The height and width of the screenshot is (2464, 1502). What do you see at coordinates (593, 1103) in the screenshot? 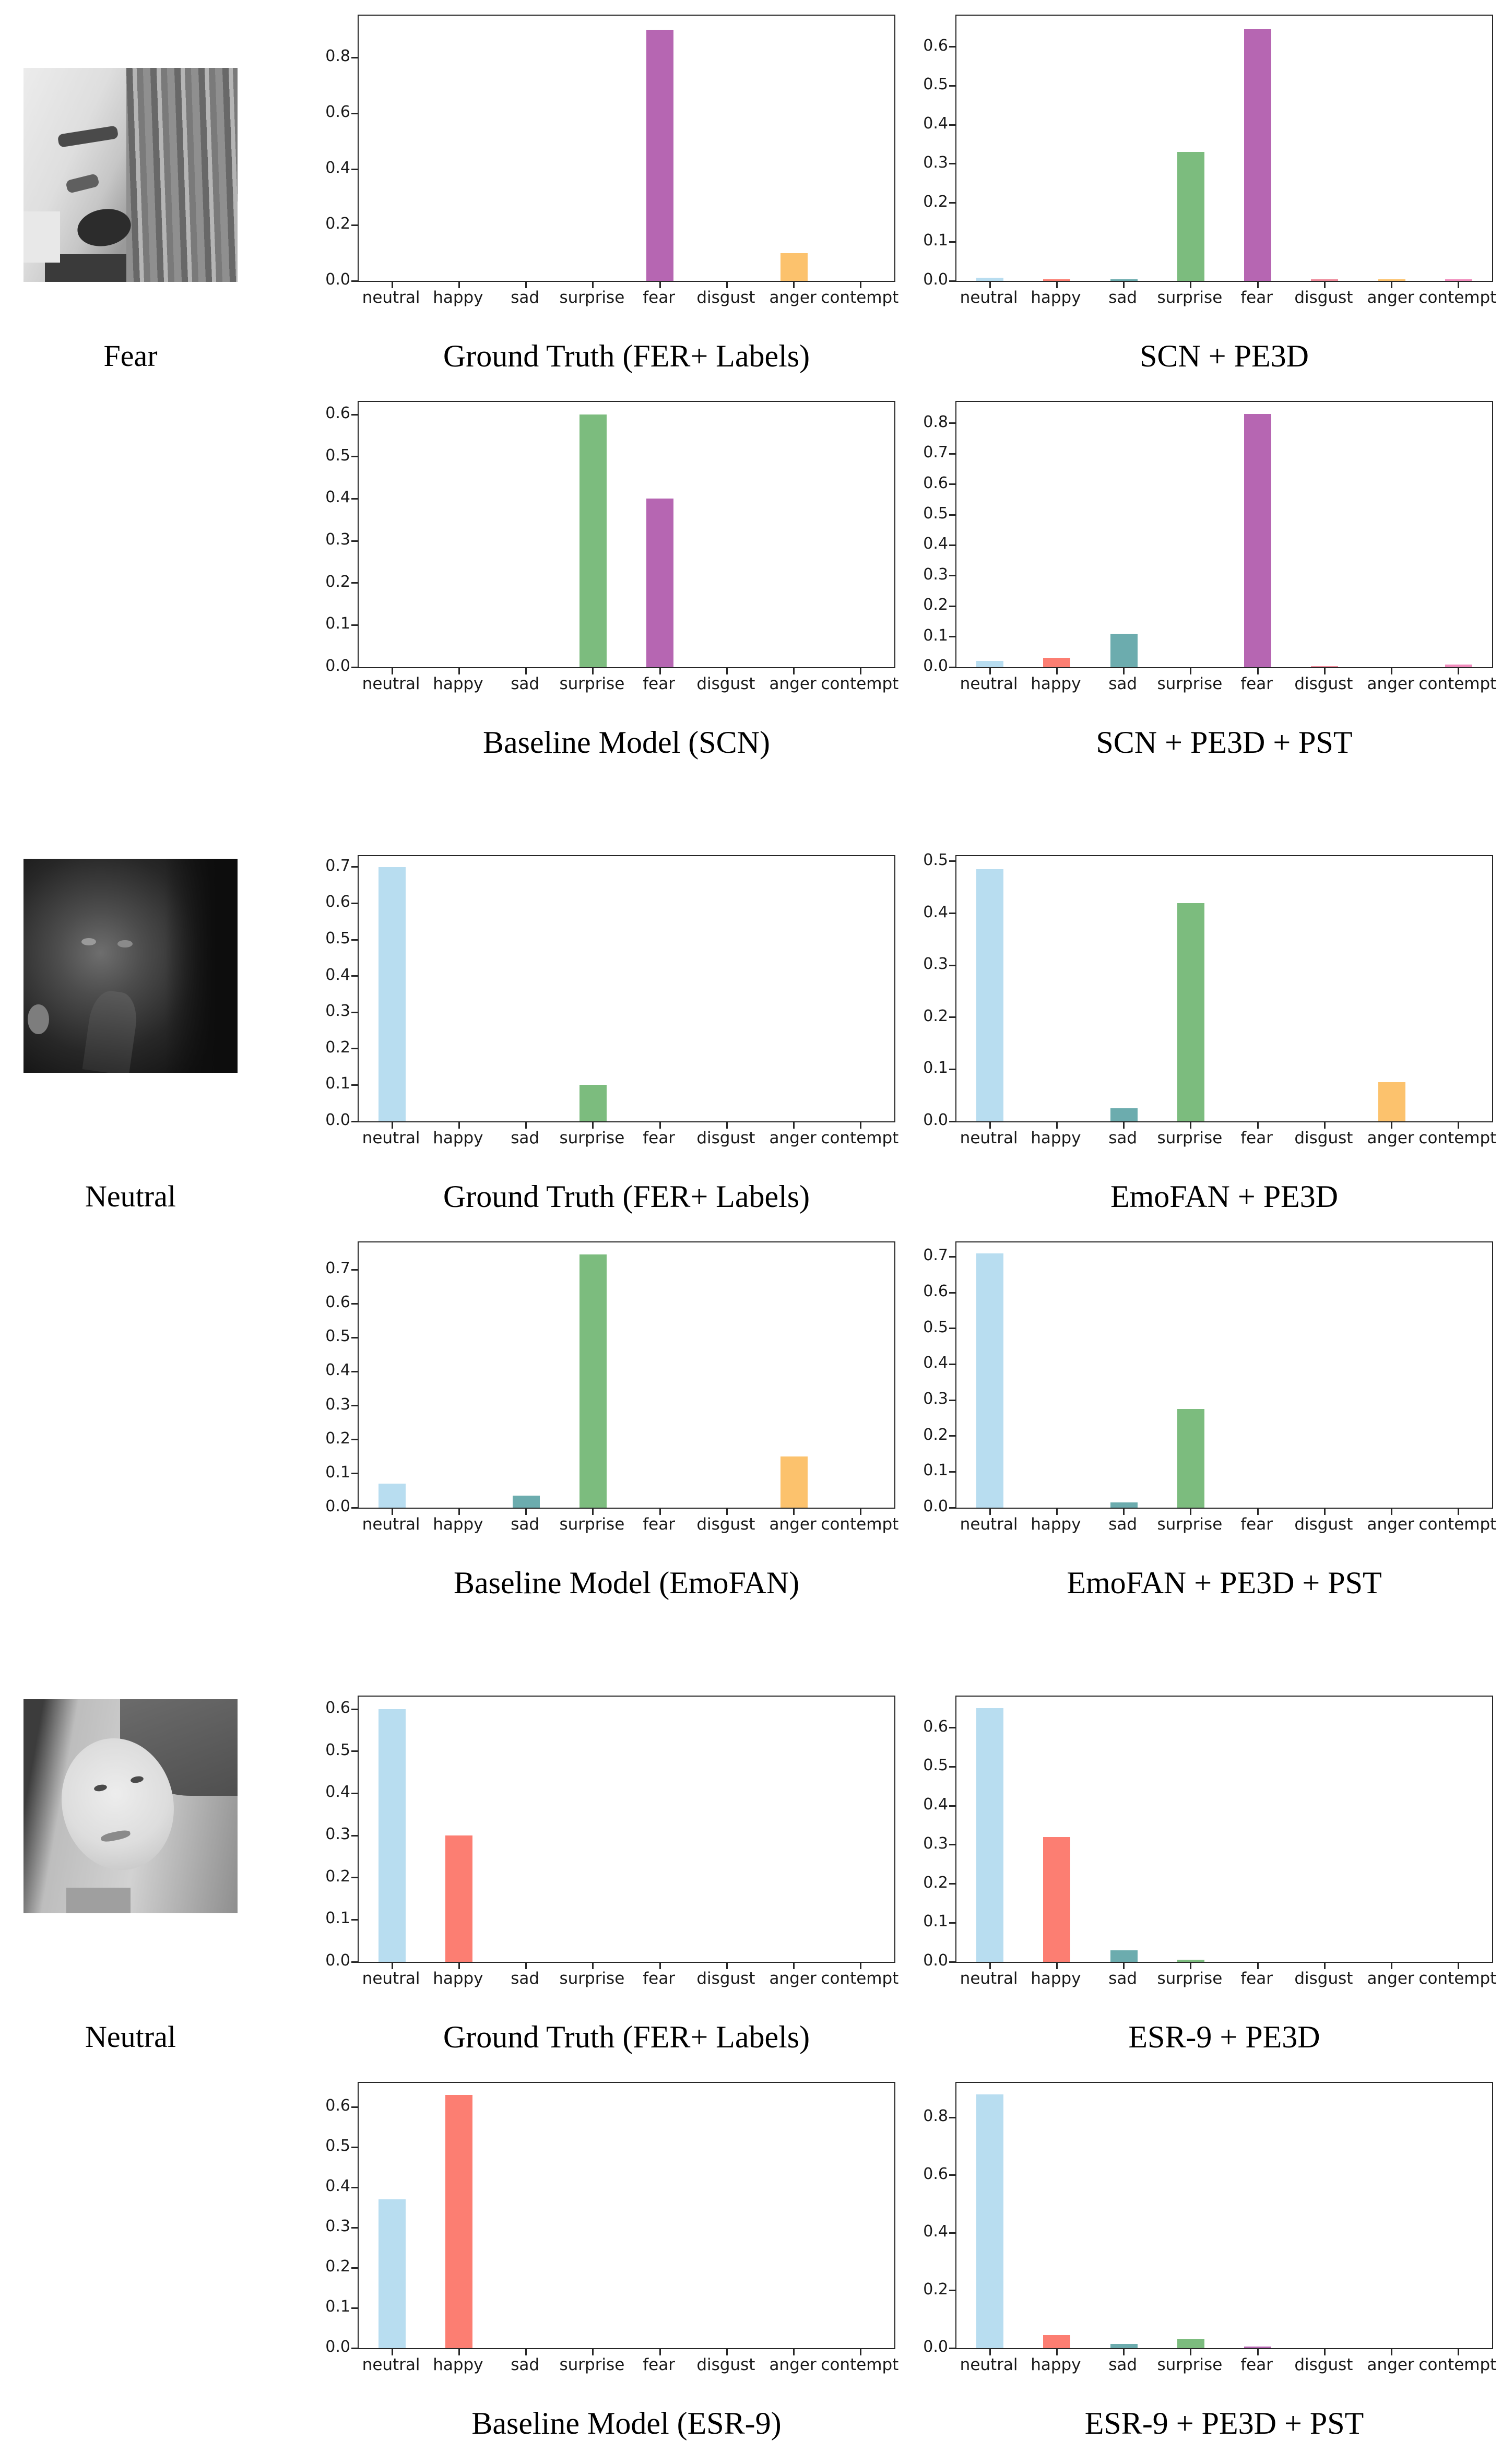
I see `bar-surprise` at bounding box center [593, 1103].